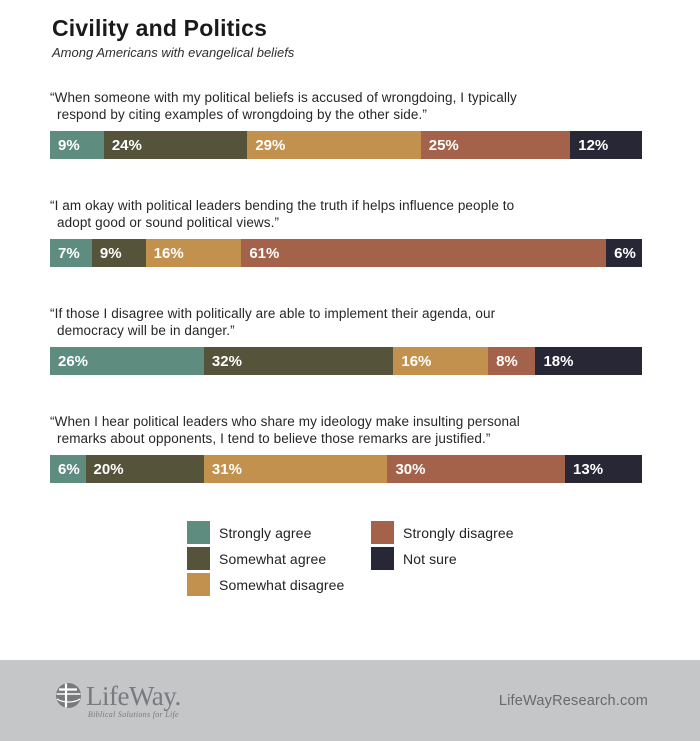 The width and height of the screenshot is (700, 741). Describe the element at coordinates (458, 532) in the screenshot. I see `legend-label: Strongly disagree` at that location.